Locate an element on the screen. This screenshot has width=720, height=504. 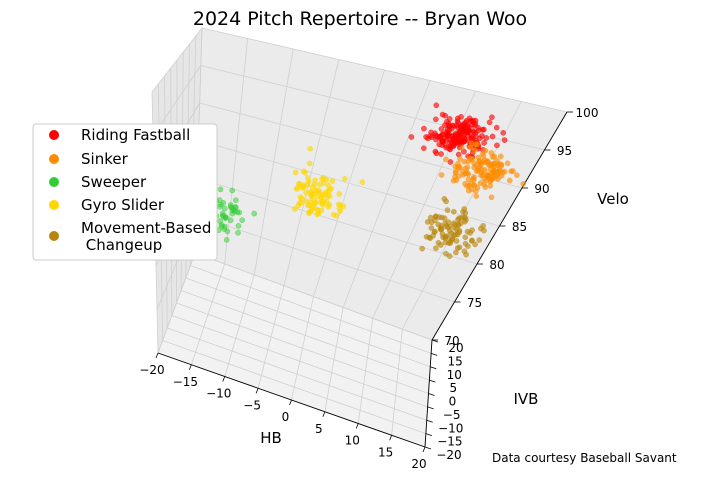
data-credit: Data courtesy Baseball Savant is located at coordinates (584, 458).